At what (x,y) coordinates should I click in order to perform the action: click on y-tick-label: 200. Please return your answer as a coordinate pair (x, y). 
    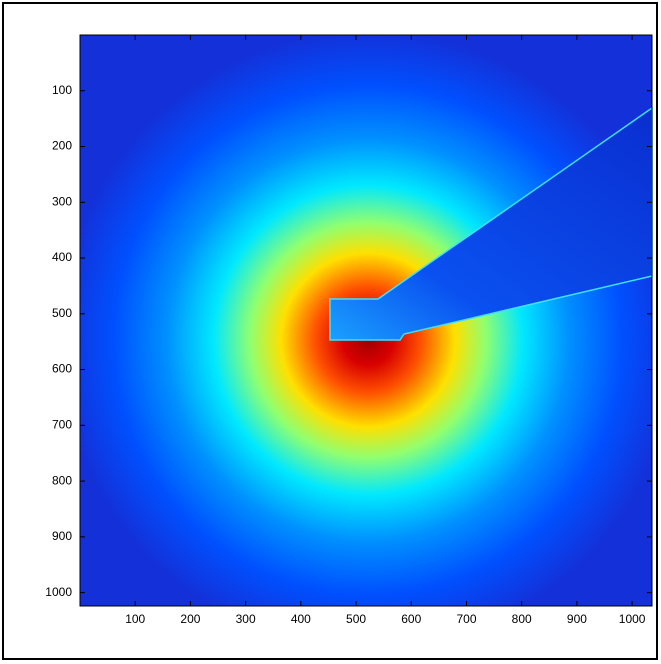
    Looking at the image, I should click on (62, 146).